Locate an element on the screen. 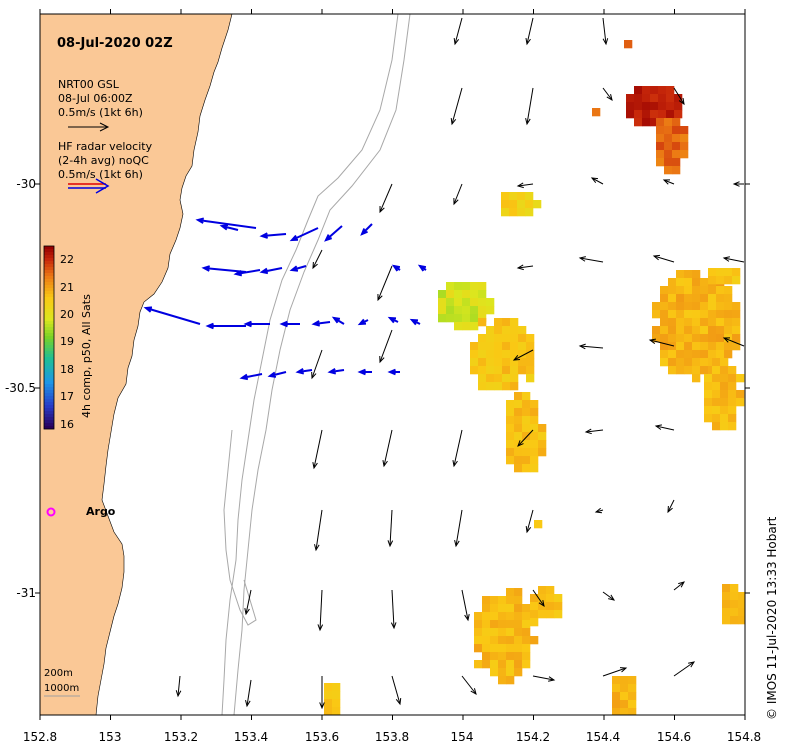 The width and height of the screenshot is (789, 754). colorbar-tick-label: 19 is located at coordinates (67, 341).